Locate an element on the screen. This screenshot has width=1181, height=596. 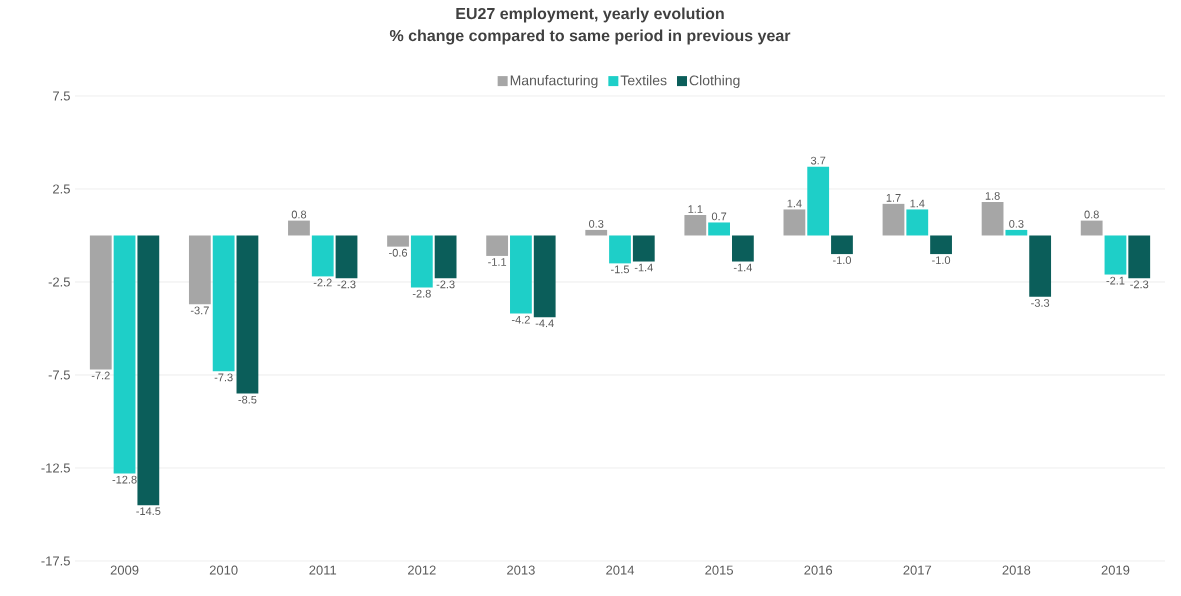
data-label: -8.5 is located at coordinates (247, 399).